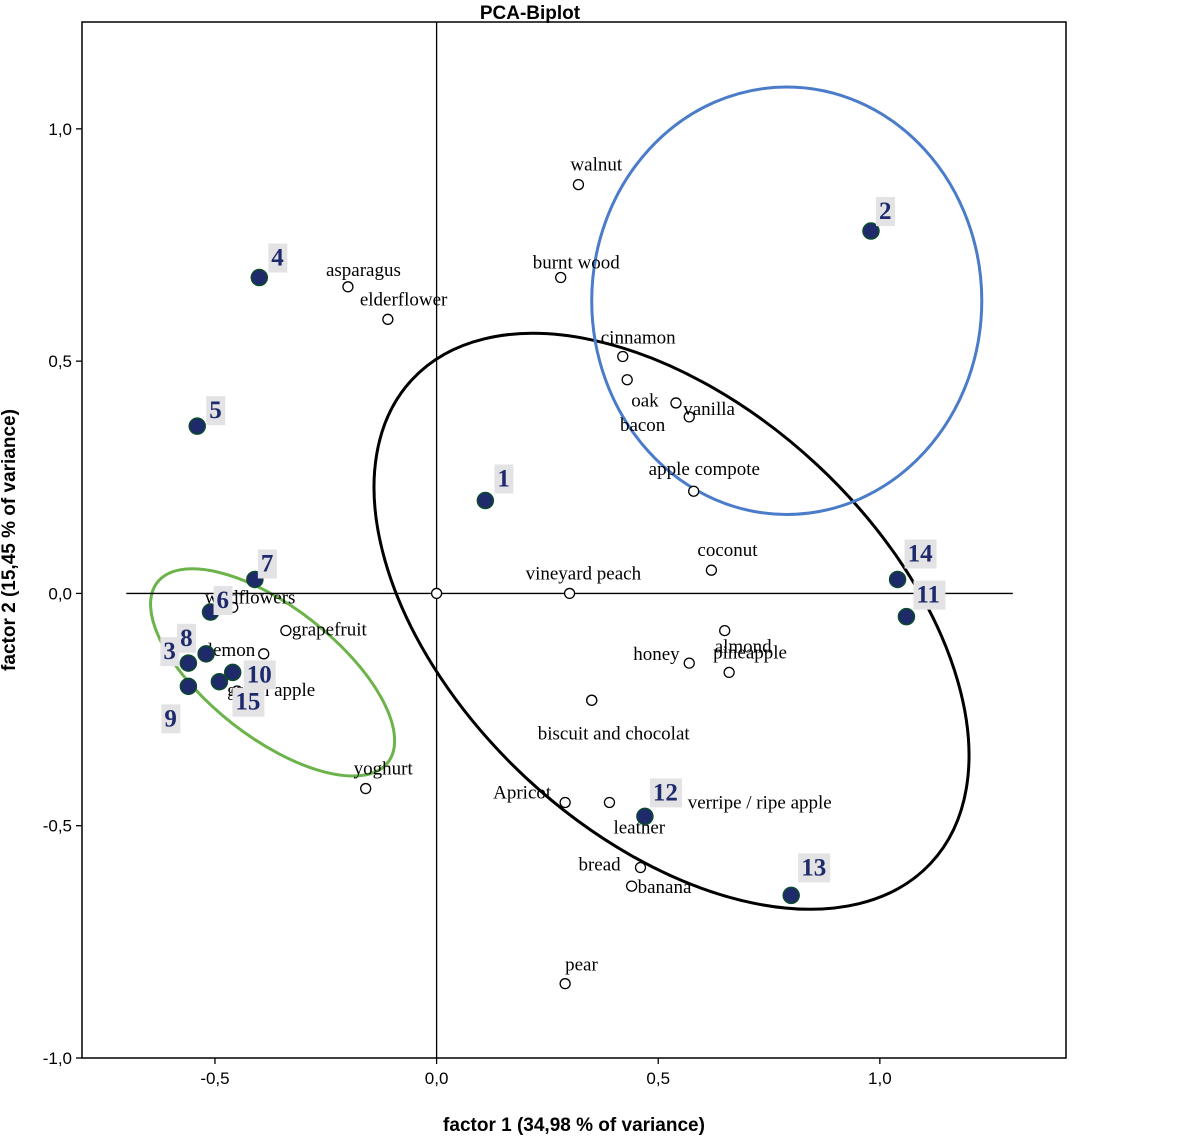 This screenshot has width=1200, height=1138. I want to click on variable-label-asparagus: asparagus, so click(363, 270).